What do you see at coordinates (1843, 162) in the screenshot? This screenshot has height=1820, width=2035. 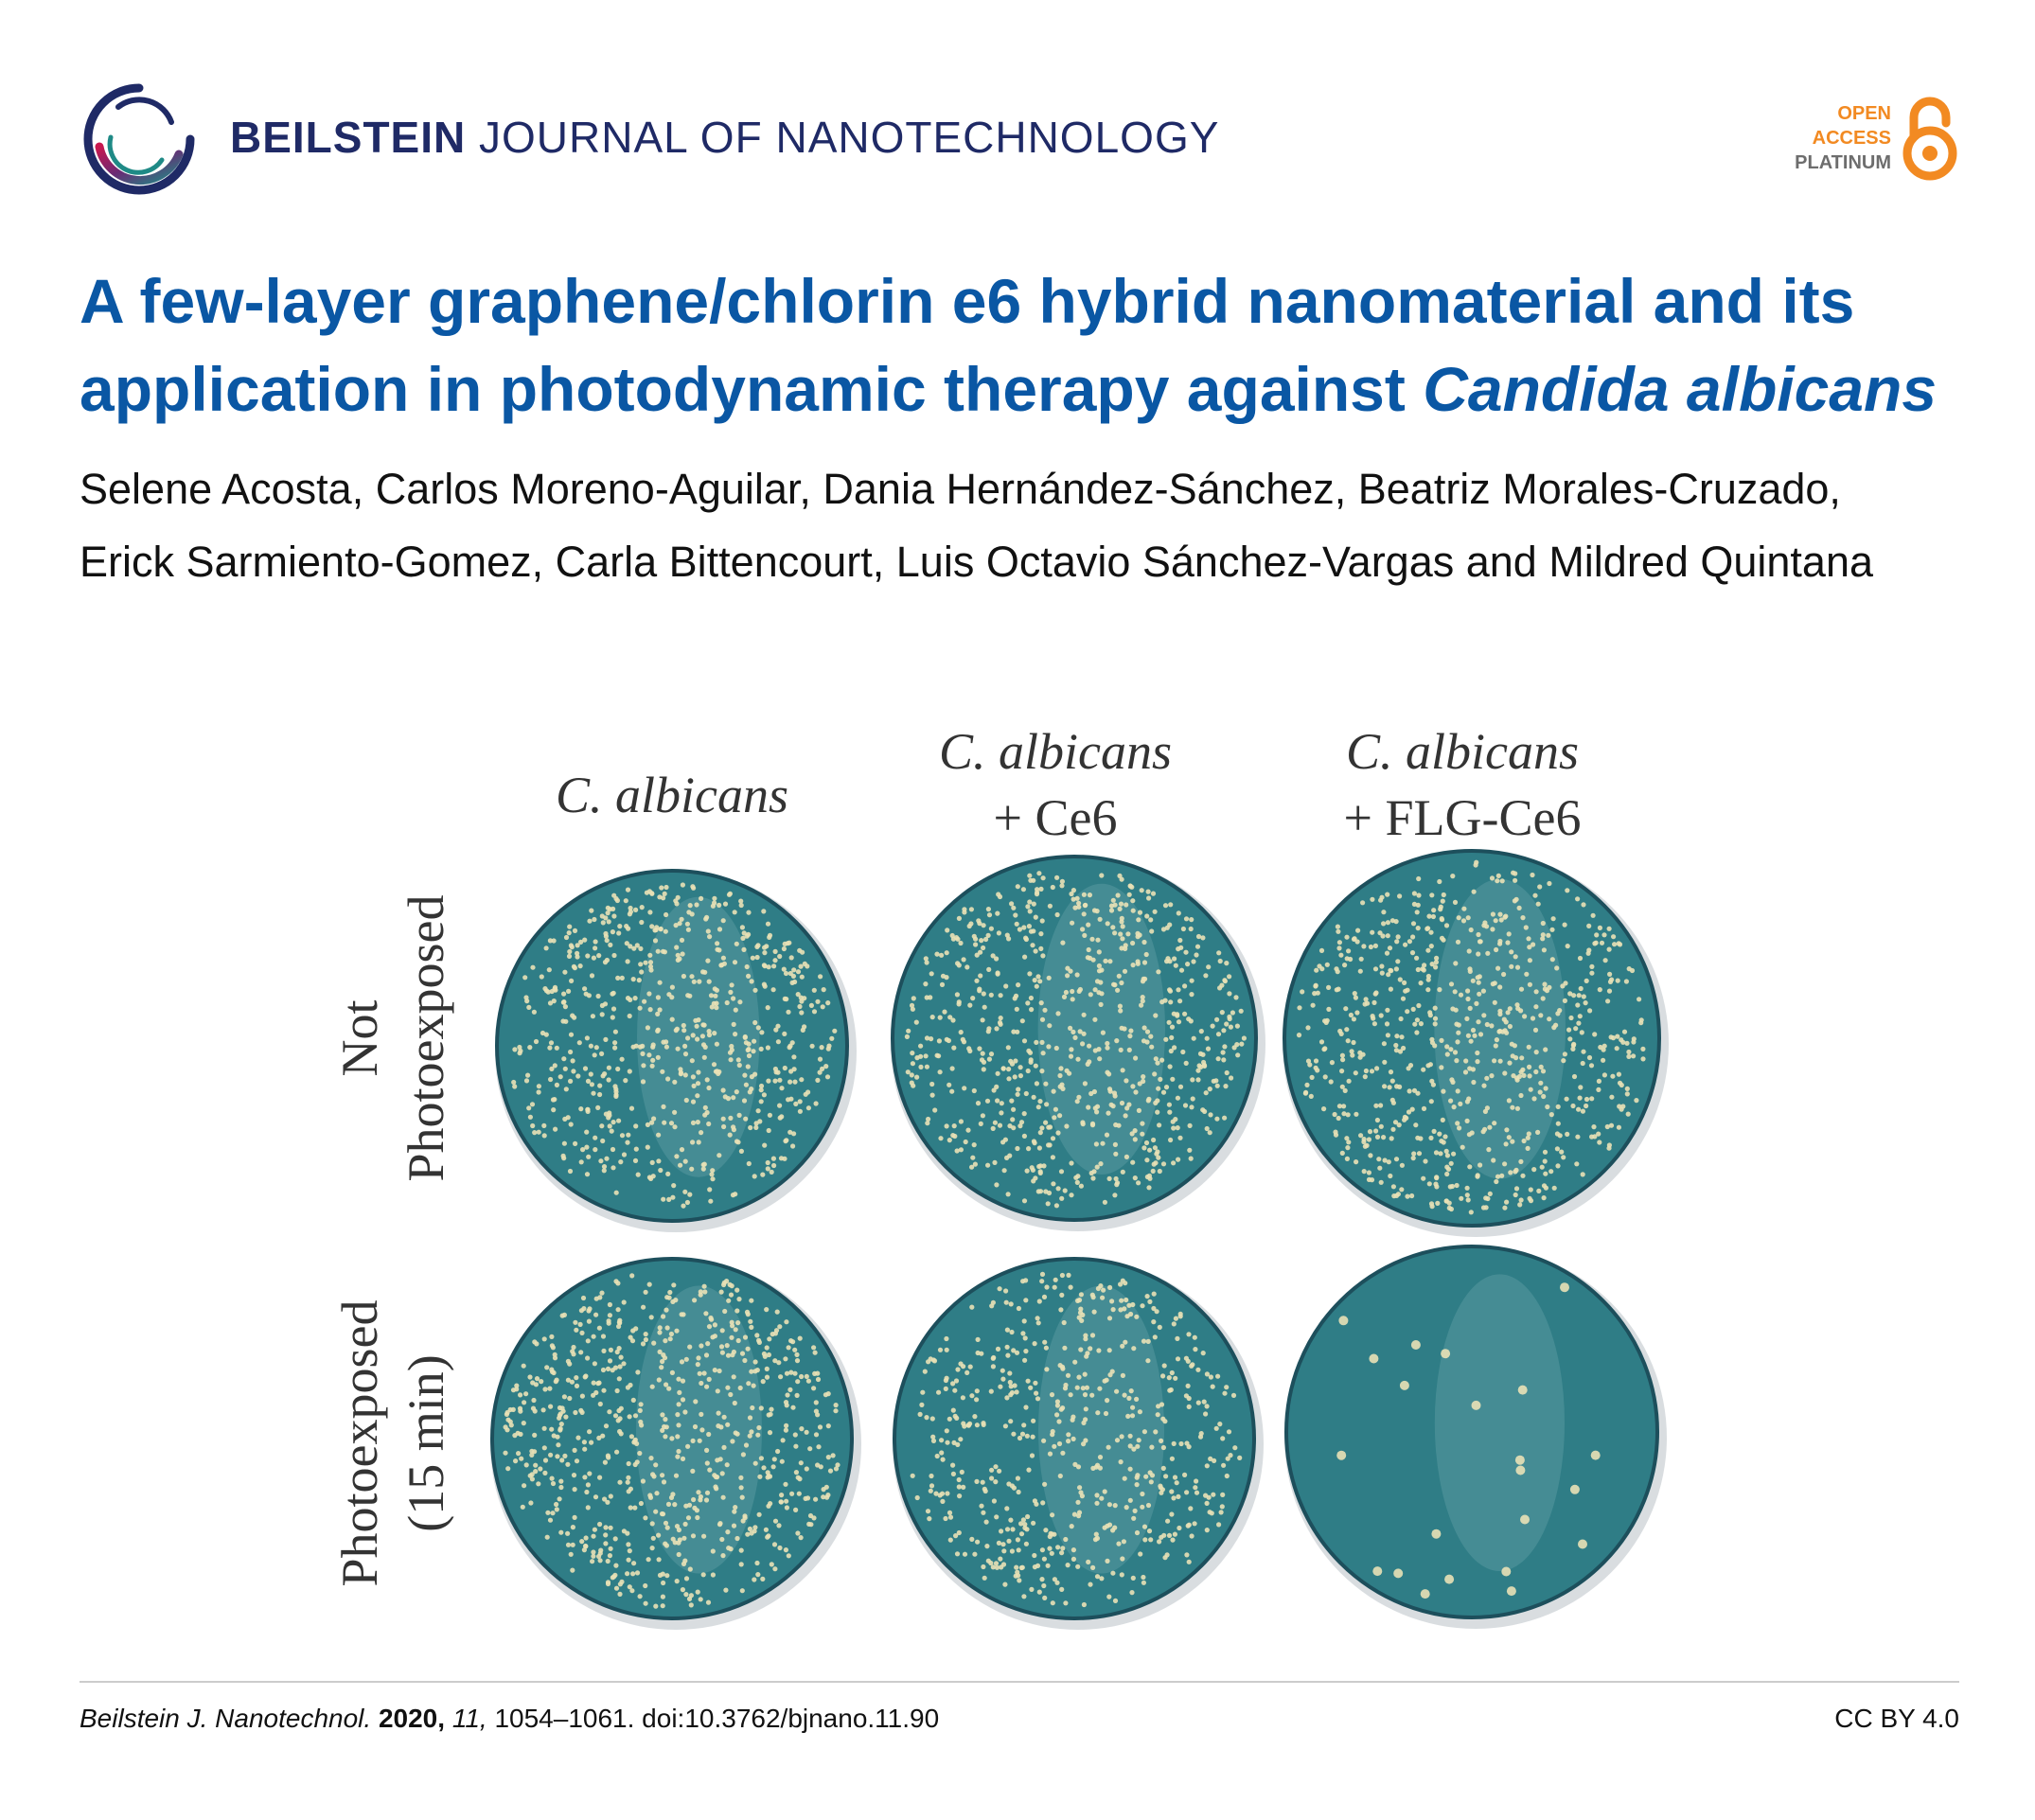 I see `badge-platinum: PLATINUM` at bounding box center [1843, 162].